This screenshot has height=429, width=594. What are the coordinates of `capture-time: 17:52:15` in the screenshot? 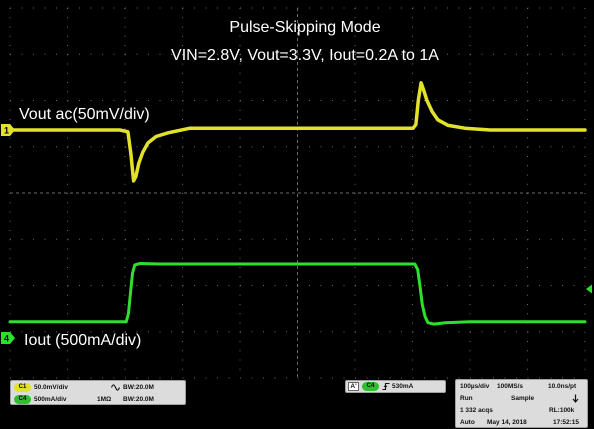 It's located at (566, 422).